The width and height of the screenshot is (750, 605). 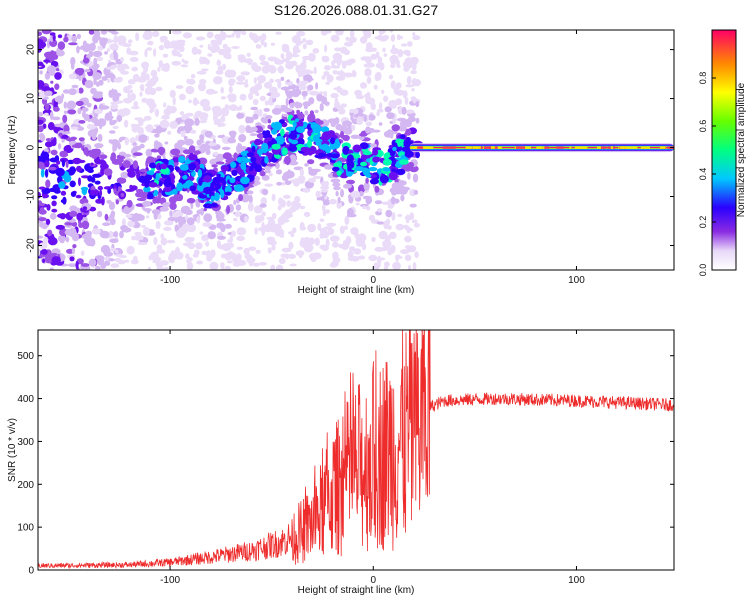 What do you see at coordinates (703, 174) in the screenshot?
I see `colorbar-tick-label: 0.4` at bounding box center [703, 174].